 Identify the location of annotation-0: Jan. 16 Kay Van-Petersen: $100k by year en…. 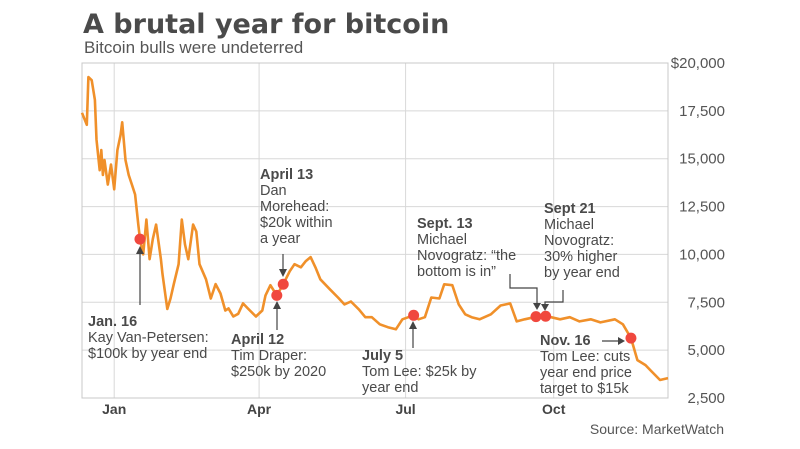
(148, 338).